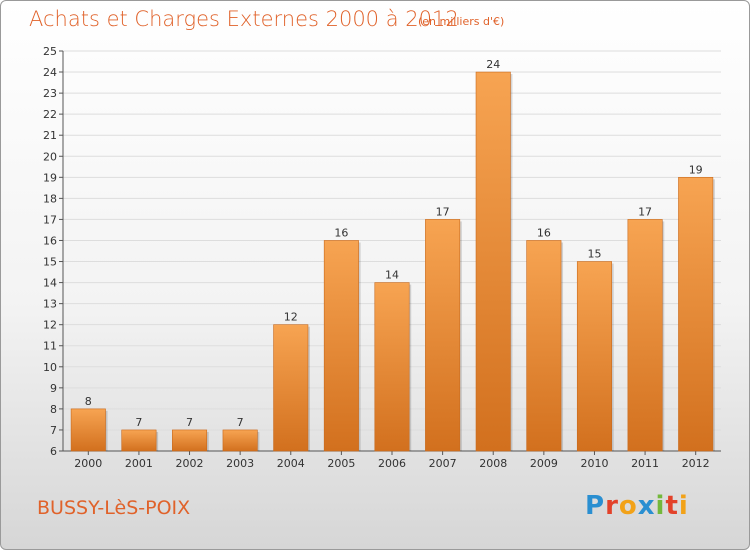 The height and width of the screenshot is (550, 750). Describe the element at coordinates (50, 93) in the screenshot. I see `y-tick-label: 23` at that location.